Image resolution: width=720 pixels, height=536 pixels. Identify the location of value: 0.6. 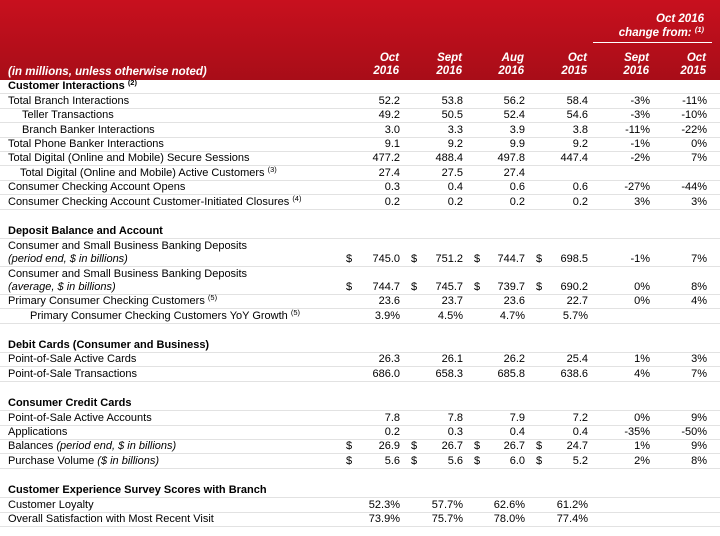
(517, 187).